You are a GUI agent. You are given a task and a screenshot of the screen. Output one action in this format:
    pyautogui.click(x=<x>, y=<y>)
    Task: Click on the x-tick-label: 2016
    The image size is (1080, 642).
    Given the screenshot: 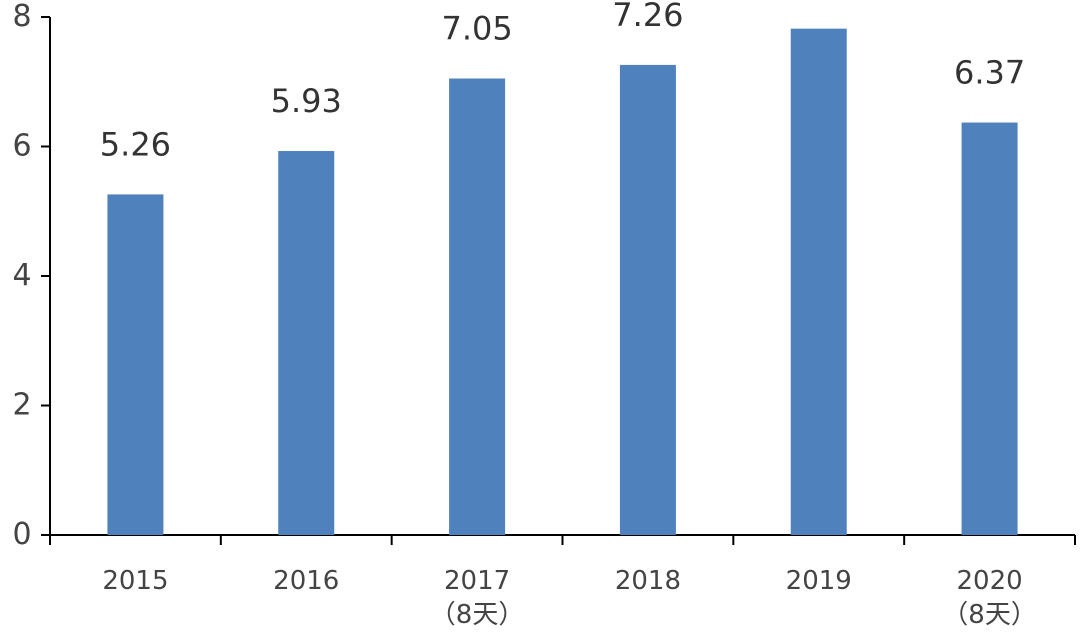 What is the action you would take?
    pyautogui.click(x=306, y=581)
    